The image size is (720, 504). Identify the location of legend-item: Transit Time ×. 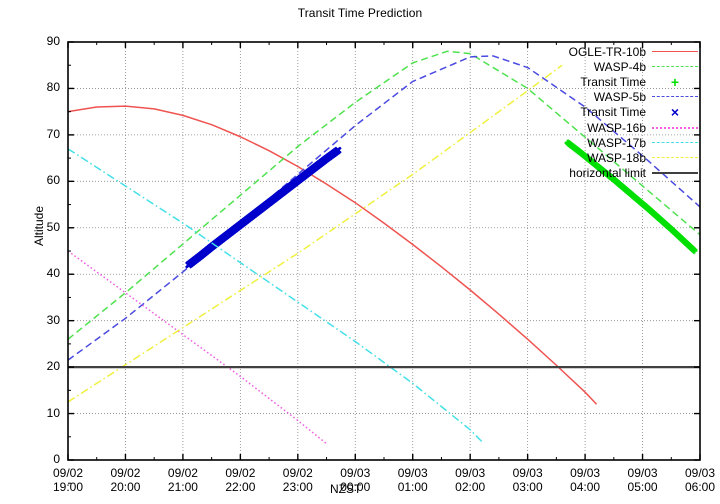
(614, 112).